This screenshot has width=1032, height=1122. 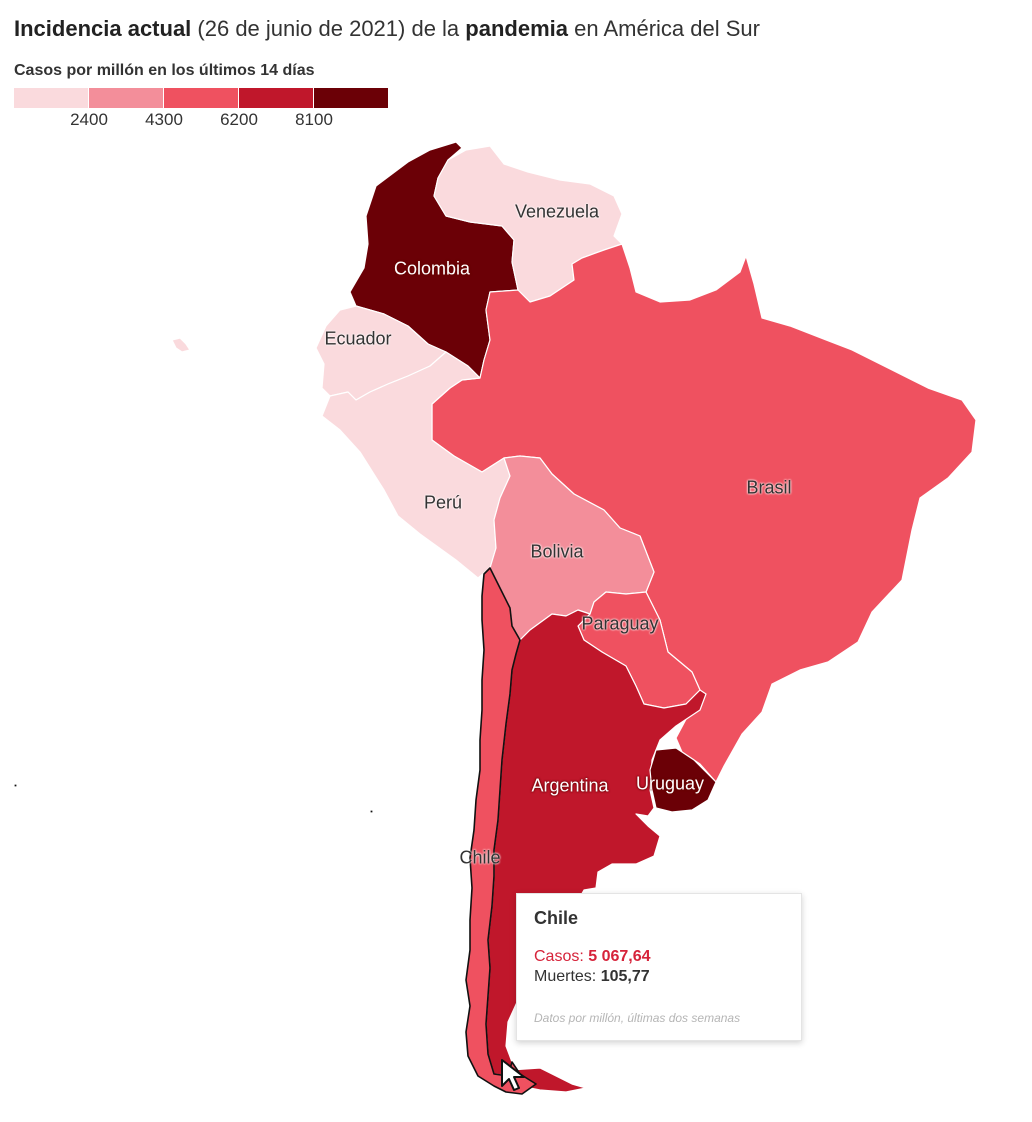 I want to click on legend-tick-4: 8100, so click(x=314, y=119).